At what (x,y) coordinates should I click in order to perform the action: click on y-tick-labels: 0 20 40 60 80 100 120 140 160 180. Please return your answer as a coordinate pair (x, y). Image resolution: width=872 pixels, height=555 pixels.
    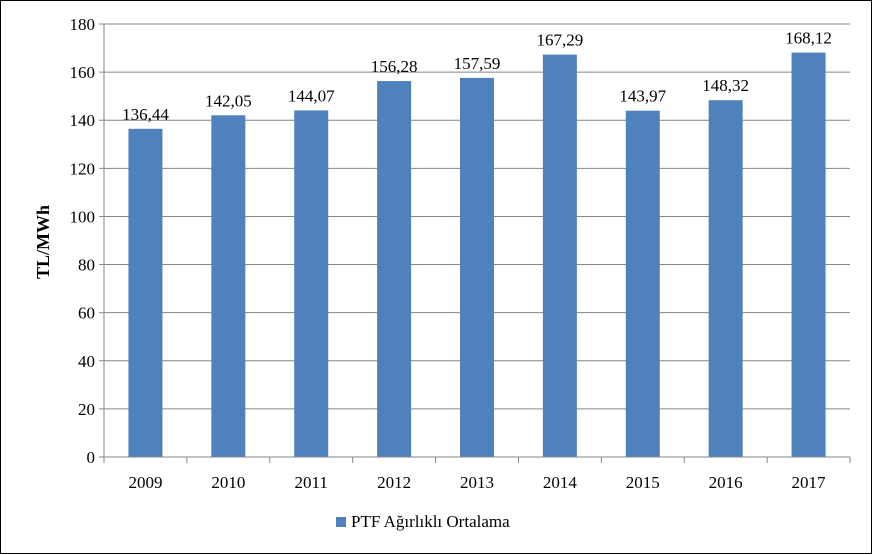
    Looking at the image, I should click on (83, 241).